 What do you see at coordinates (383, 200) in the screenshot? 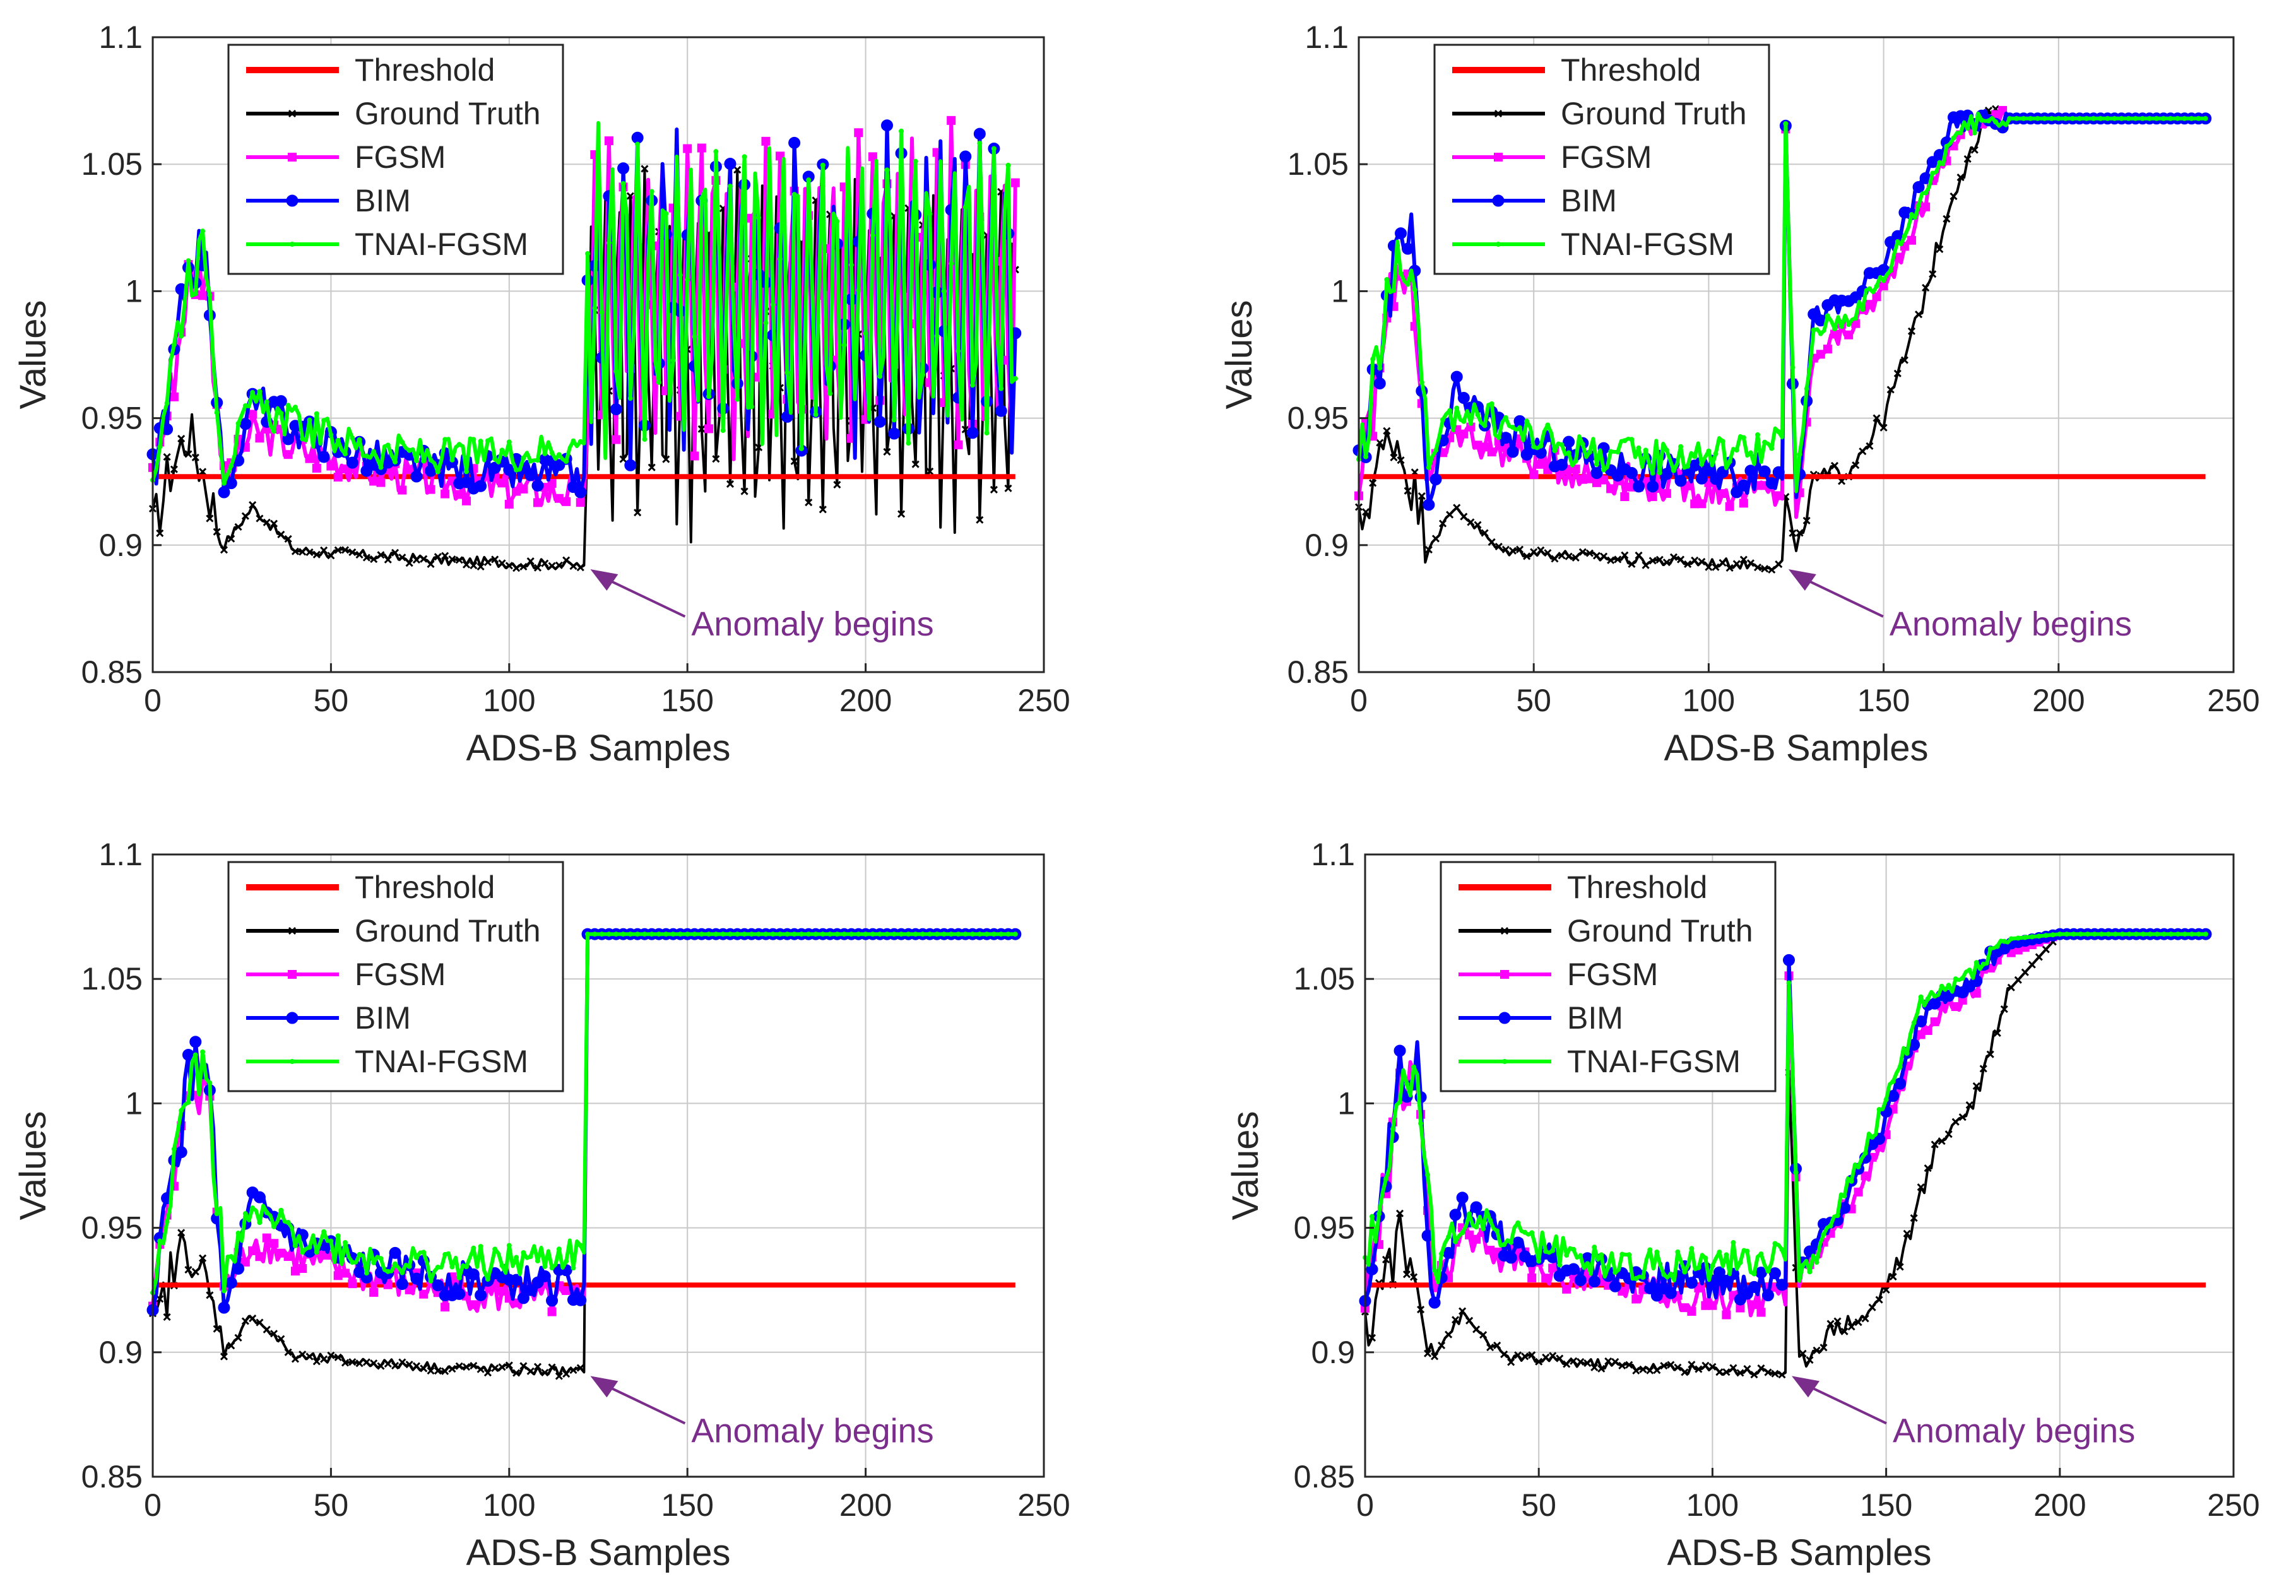
I see `legend-label-bim: BIM` at bounding box center [383, 200].